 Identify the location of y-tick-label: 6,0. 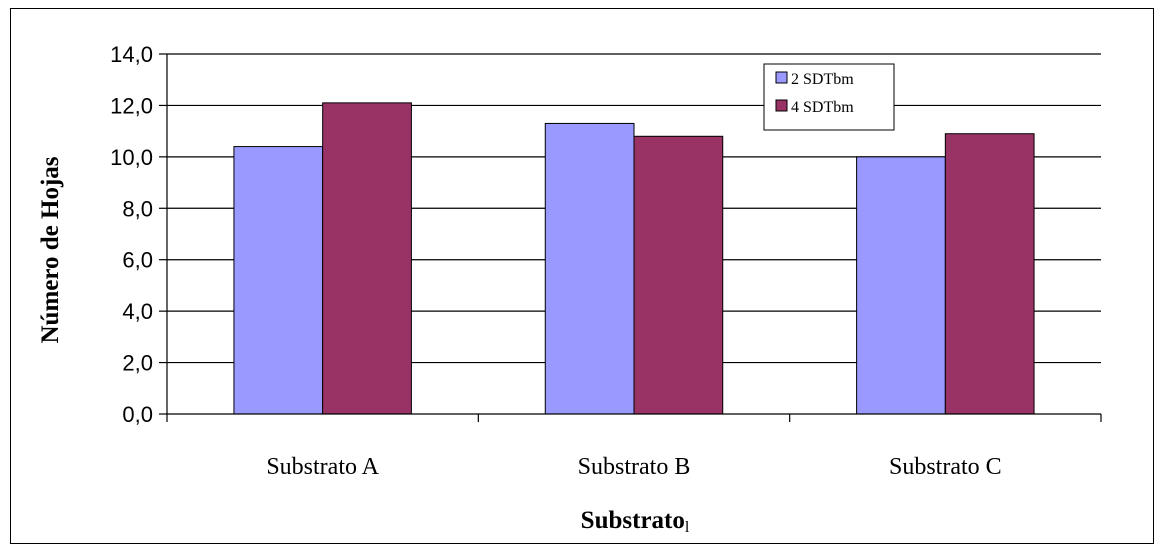
(137, 260).